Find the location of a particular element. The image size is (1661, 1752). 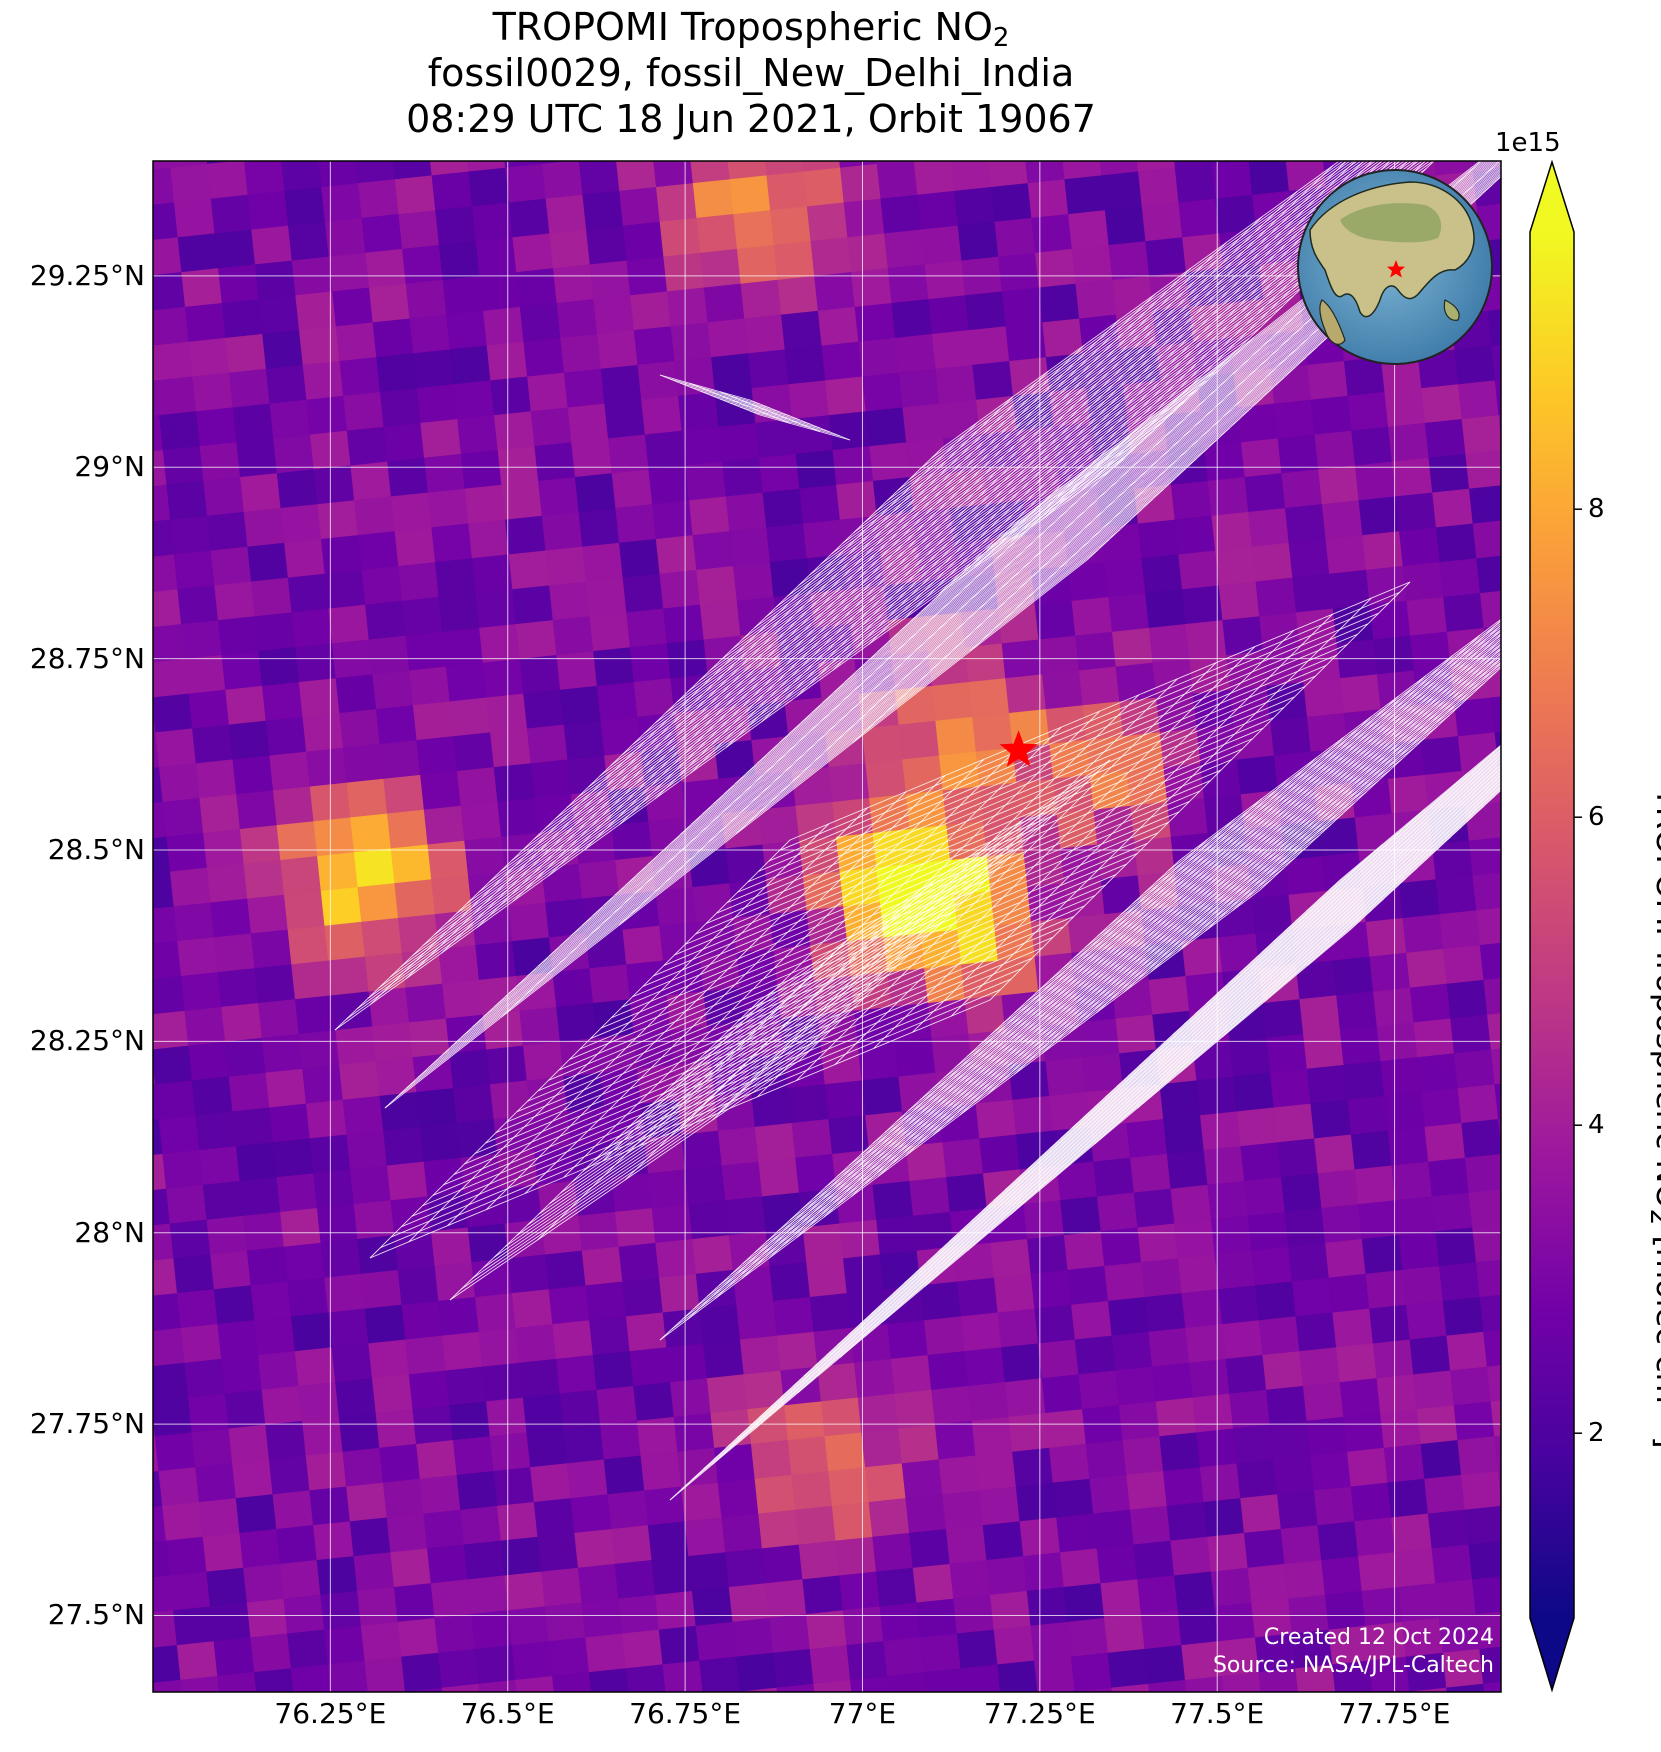

lon-tick-label: 76.5°E is located at coordinates (507, 1713).